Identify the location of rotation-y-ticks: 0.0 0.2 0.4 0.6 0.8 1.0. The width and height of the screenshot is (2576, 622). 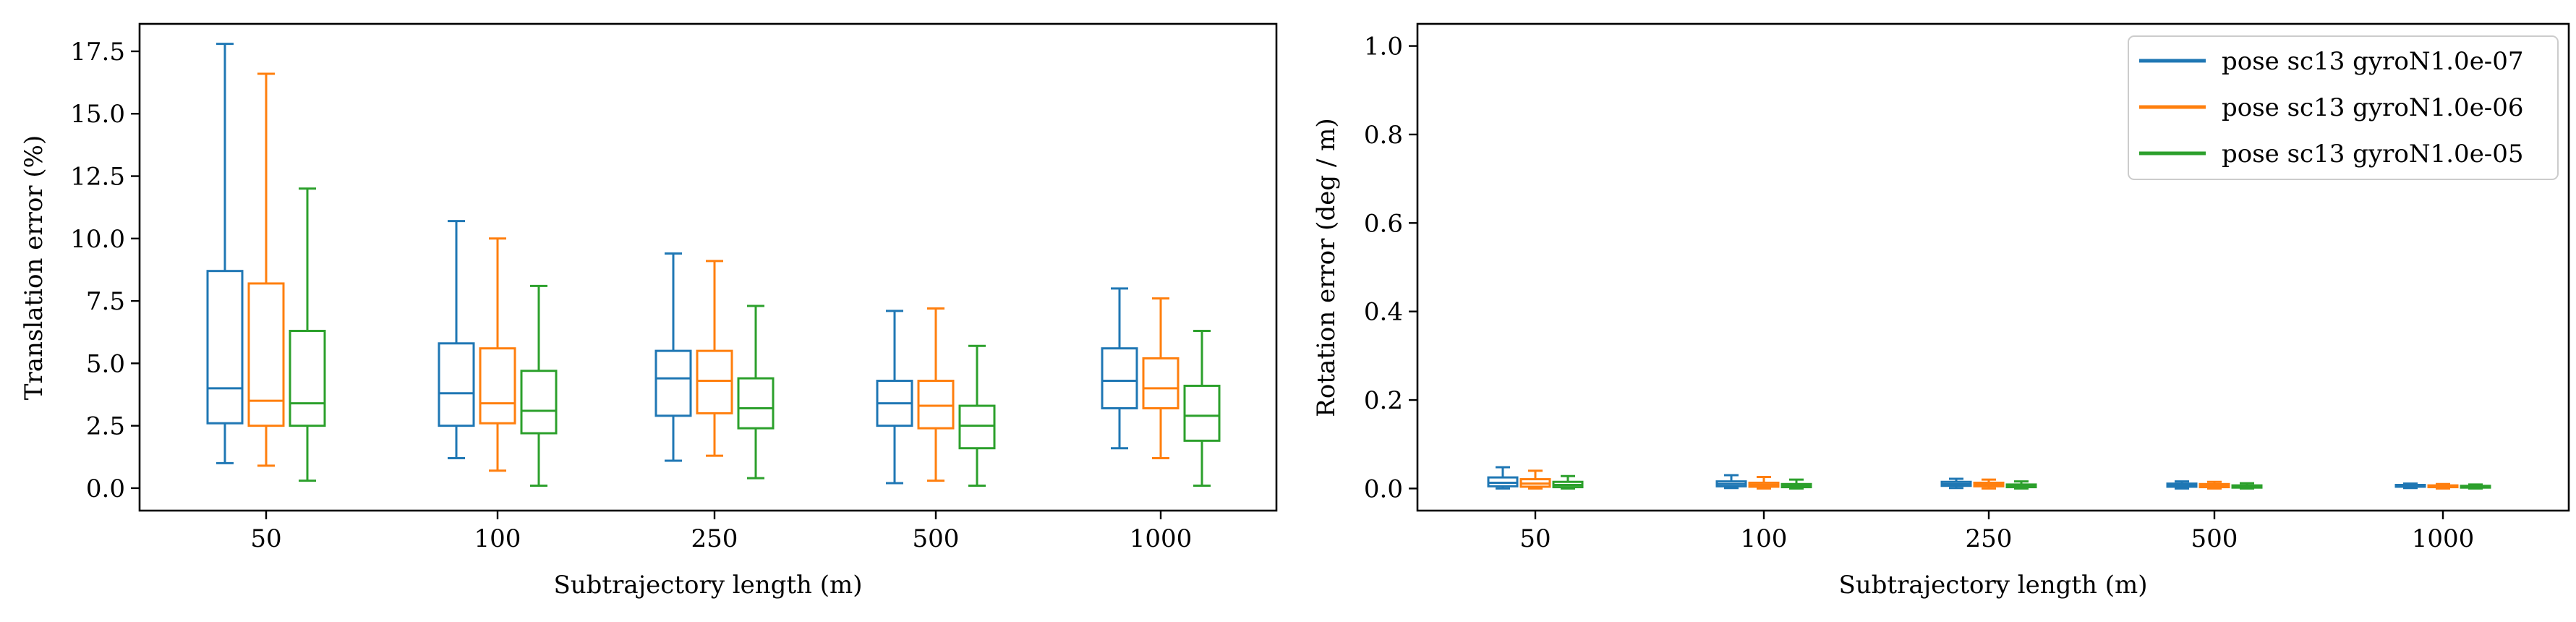
(1390, 268).